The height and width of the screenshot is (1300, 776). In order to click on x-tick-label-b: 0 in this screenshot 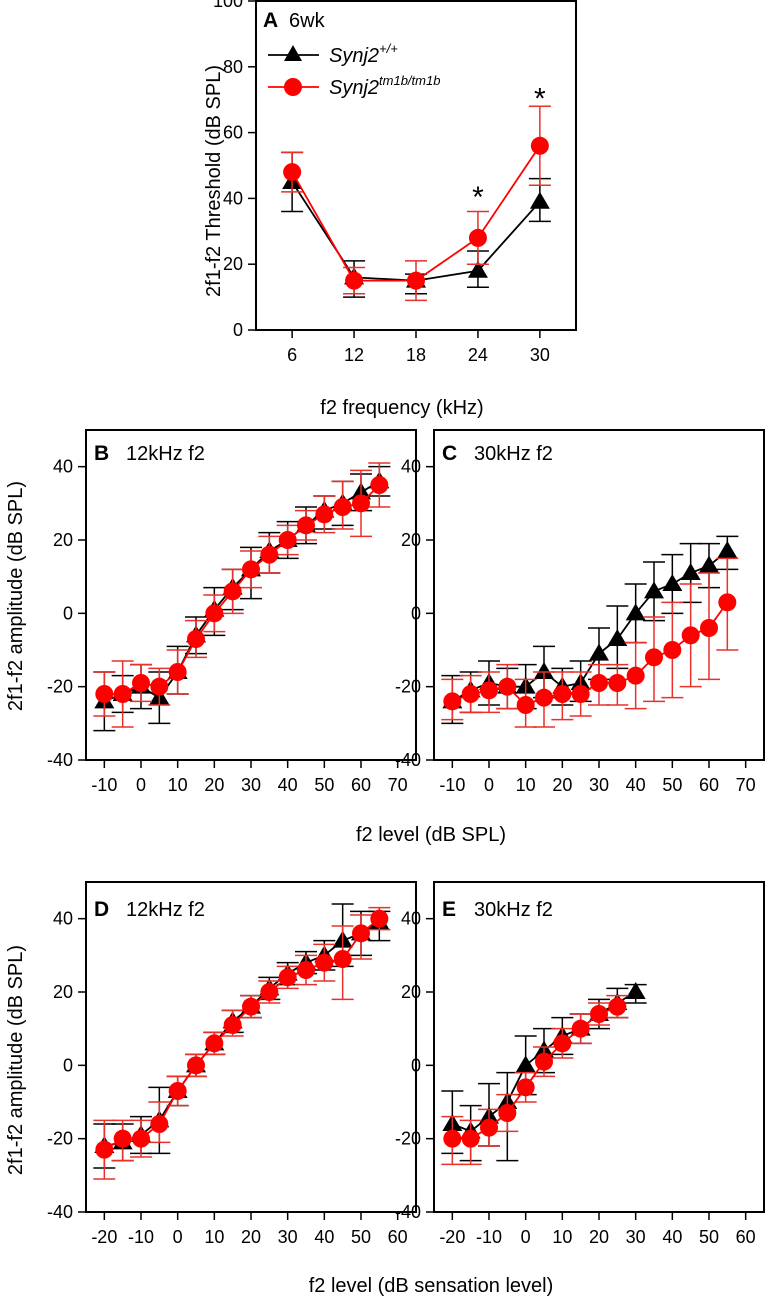, I will do `click(141, 785)`.